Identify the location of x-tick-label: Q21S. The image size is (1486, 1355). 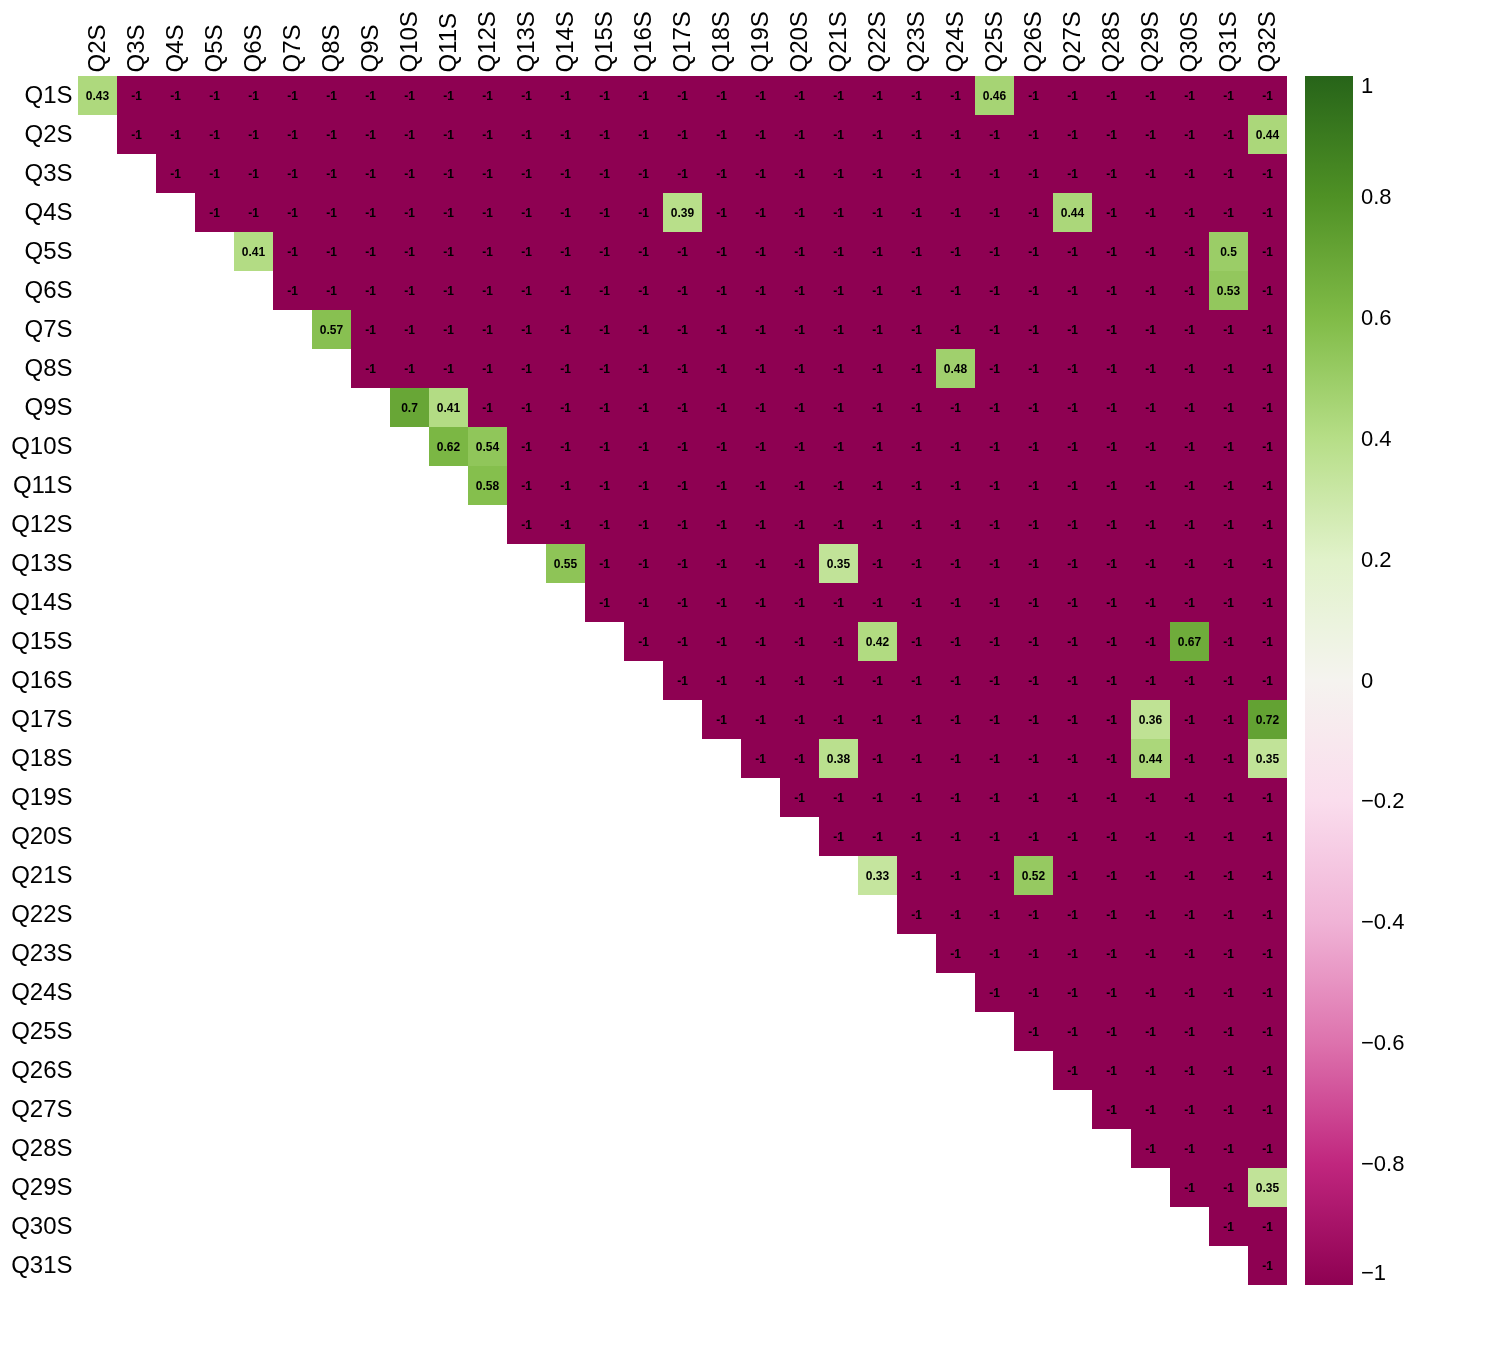
(837, 42).